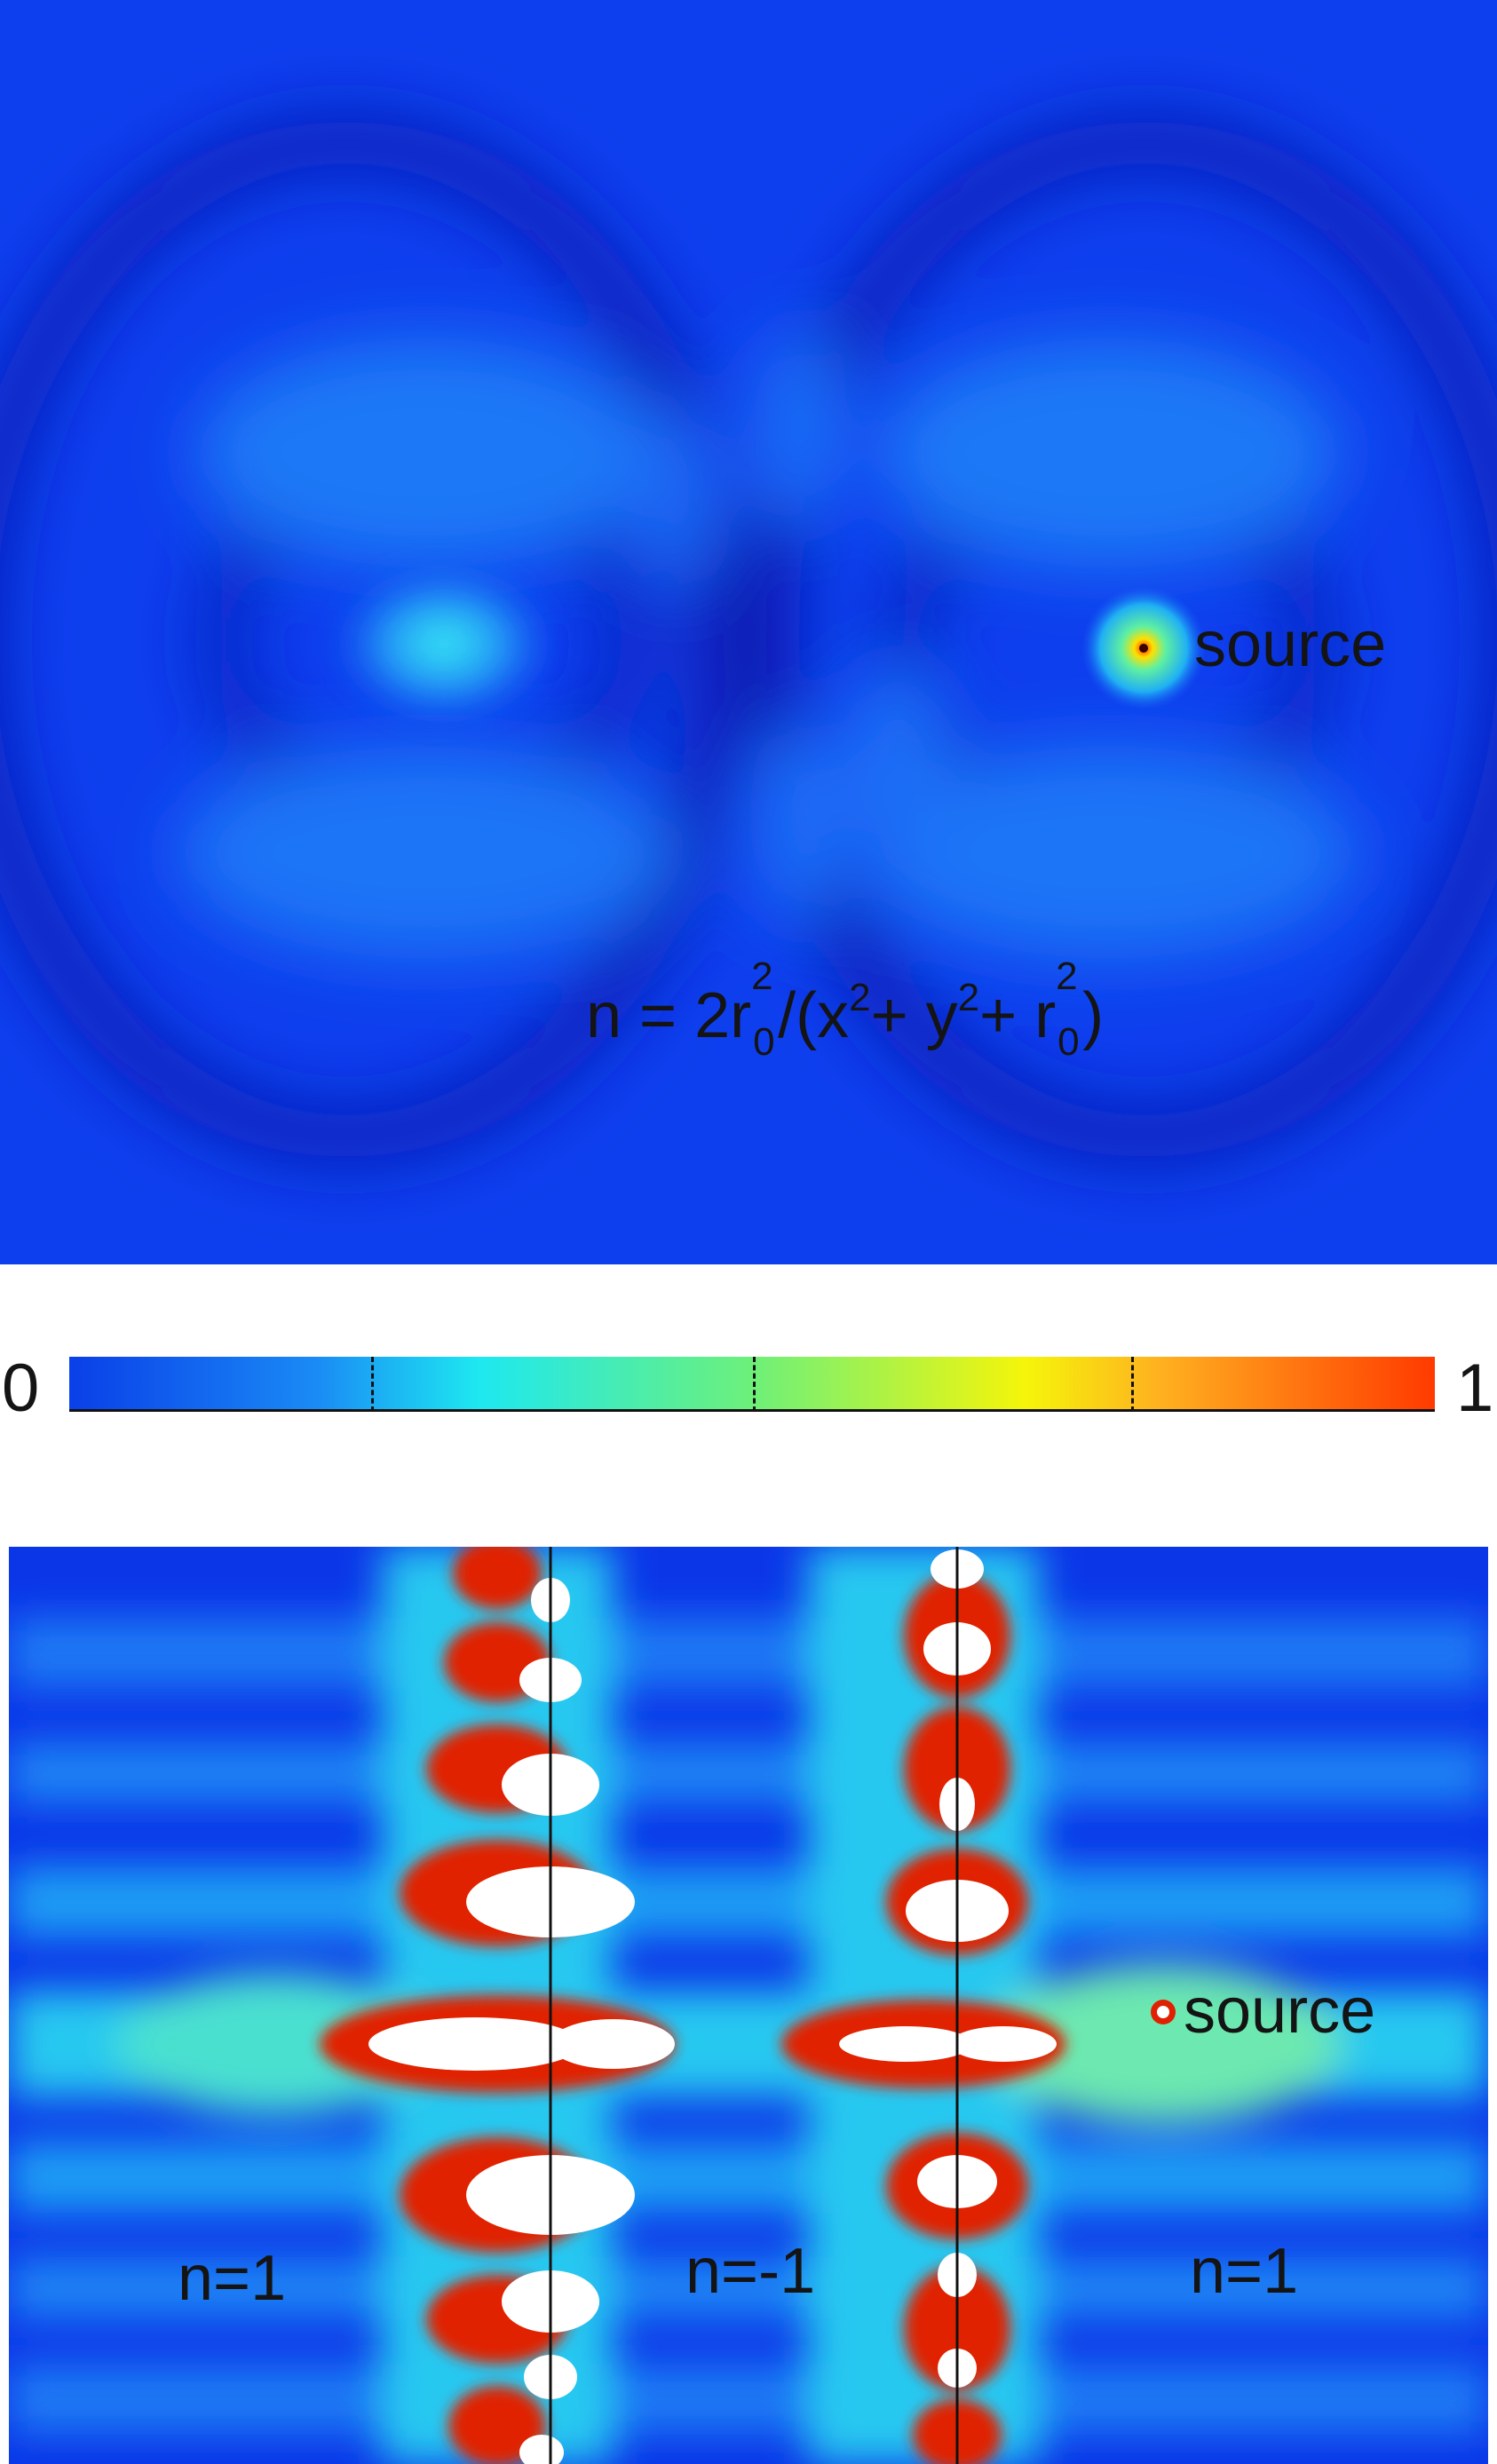 The image size is (1497, 2464). I want to click on formula-mid-2: + y, so click(914, 1016).